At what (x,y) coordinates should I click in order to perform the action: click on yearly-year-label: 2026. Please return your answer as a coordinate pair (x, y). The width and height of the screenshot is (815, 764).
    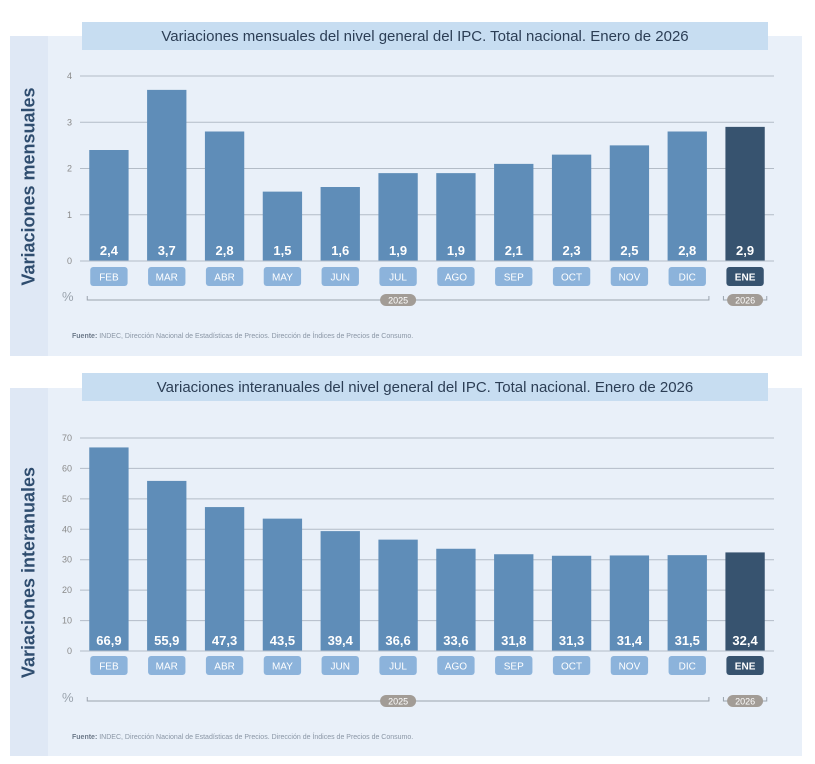
    Looking at the image, I should click on (745, 702).